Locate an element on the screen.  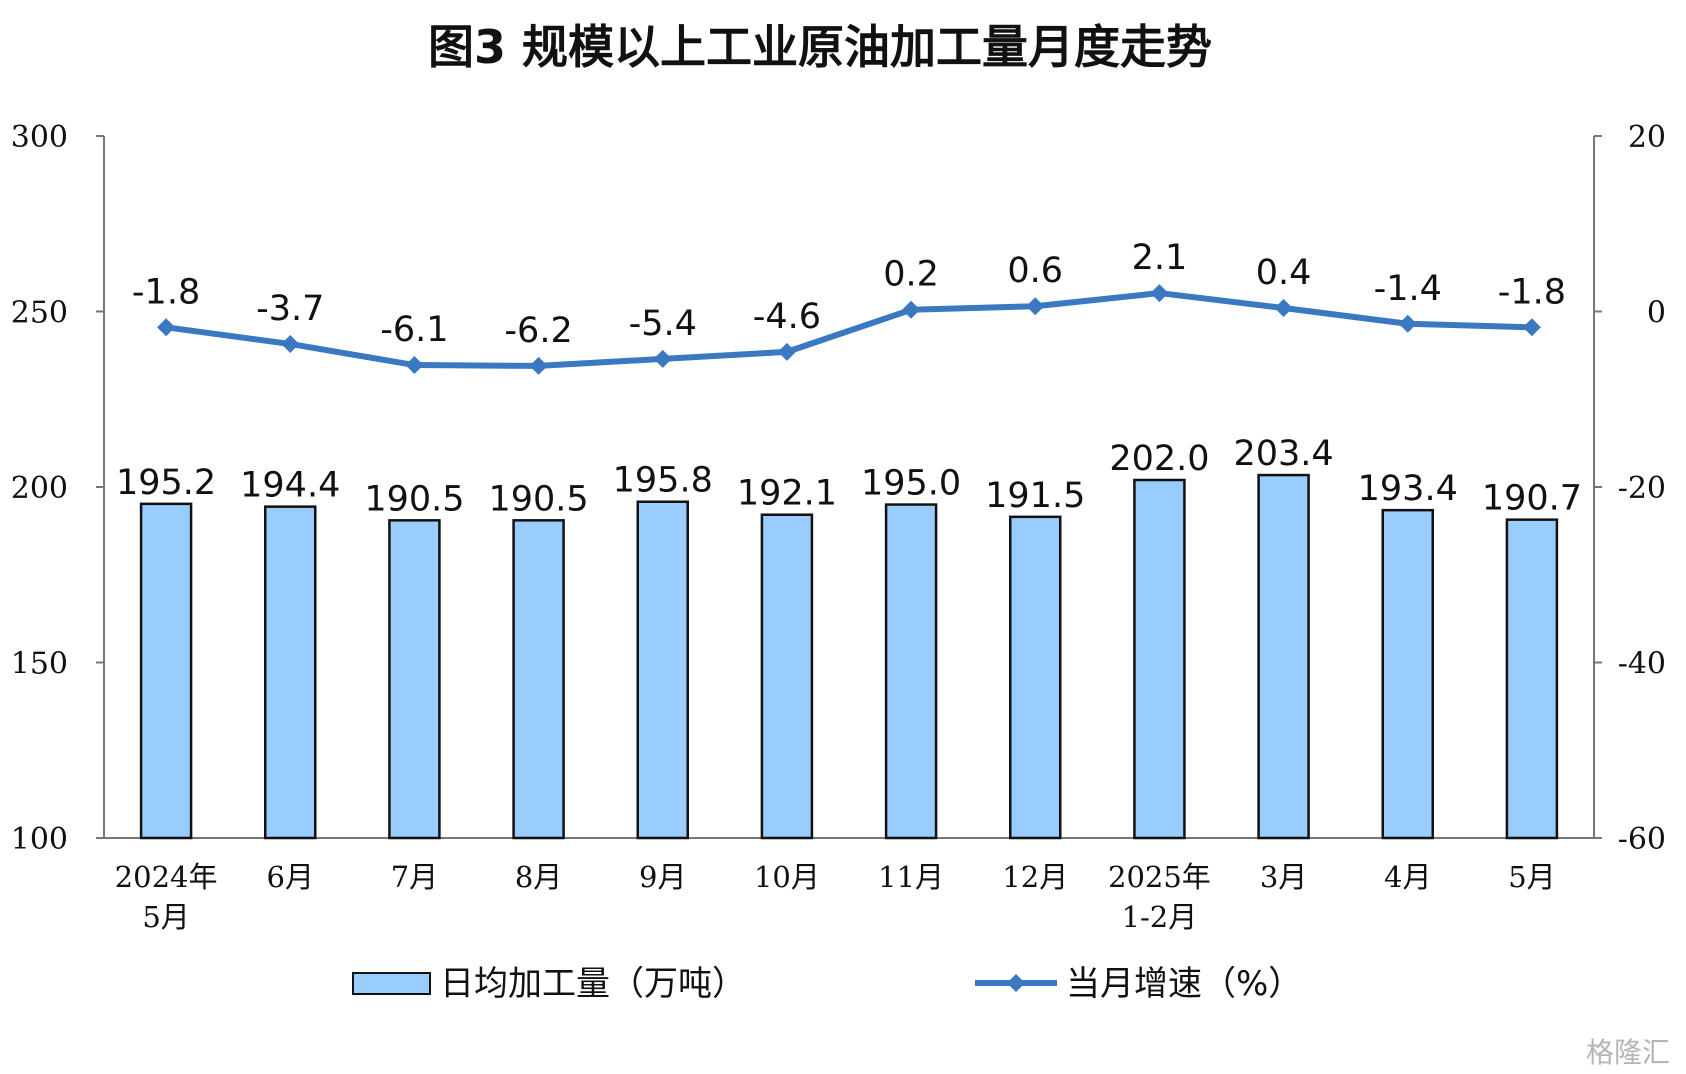
left-axis-ticks: 100 150 200 250 300 is located at coordinates (57, 488).